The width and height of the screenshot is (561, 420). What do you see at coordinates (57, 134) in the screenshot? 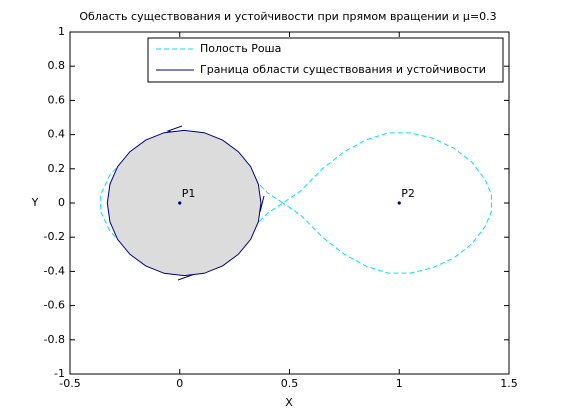
I see `y-tick-label: 0.4` at bounding box center [57, 134].